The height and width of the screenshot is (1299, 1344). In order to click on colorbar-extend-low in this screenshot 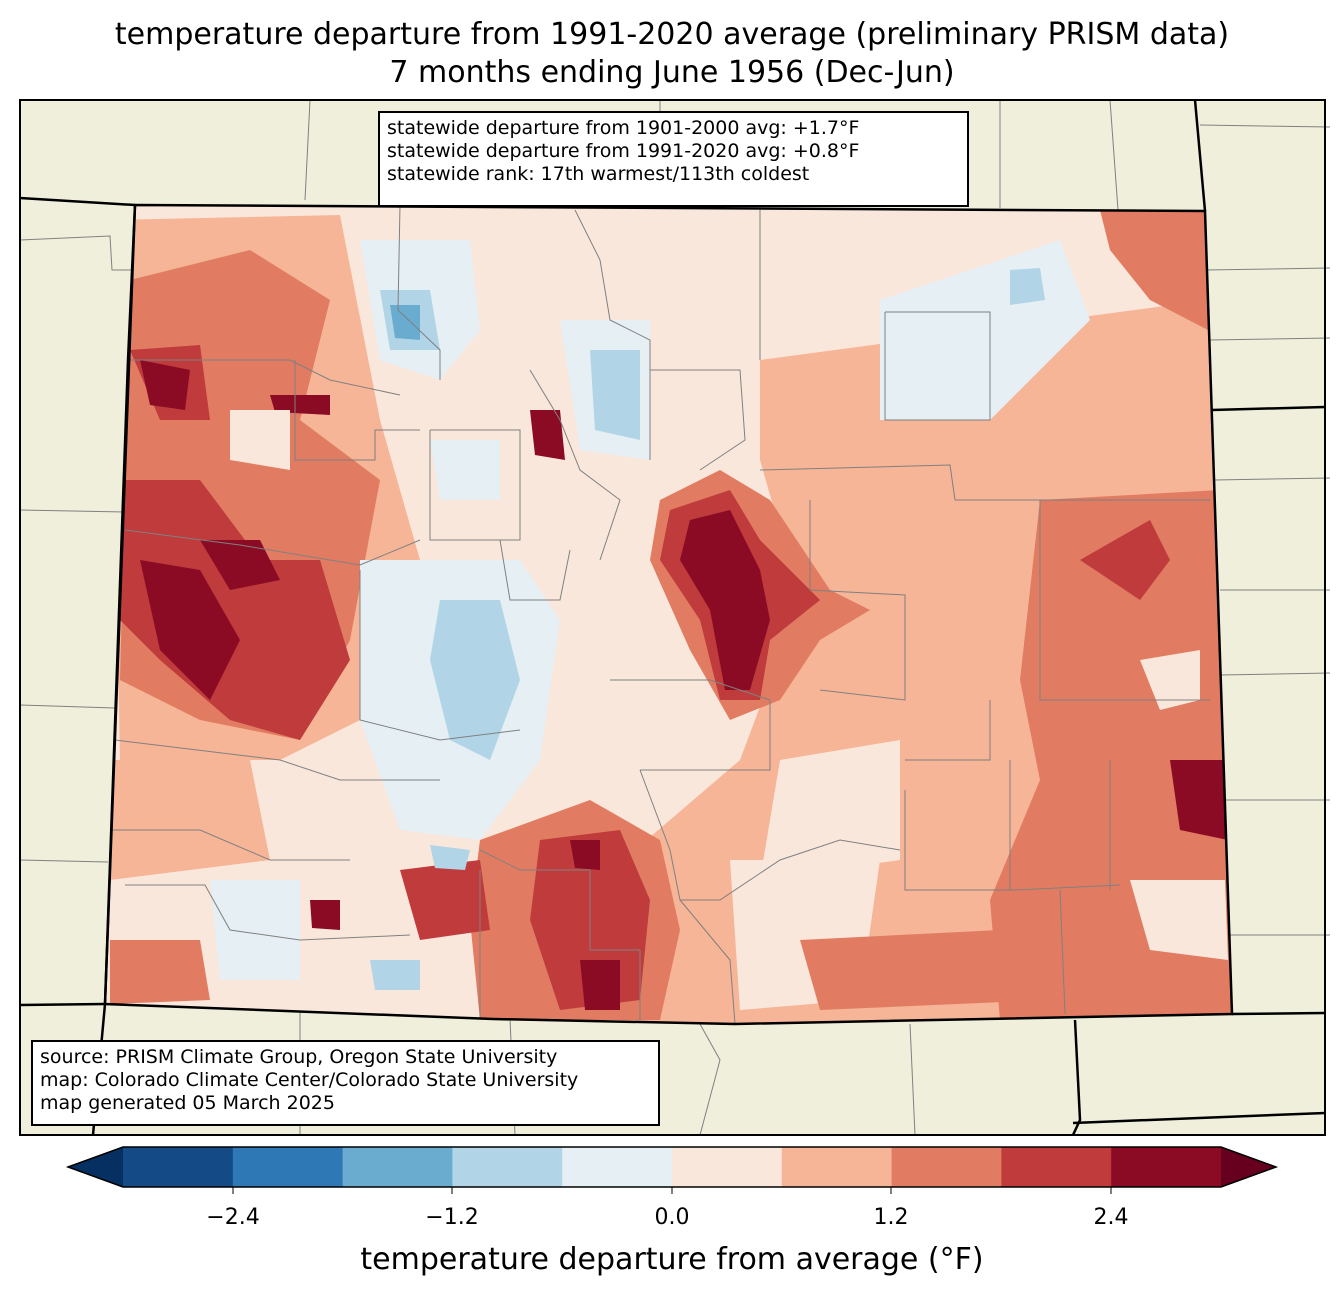, I will do `click(95, 1167)`.